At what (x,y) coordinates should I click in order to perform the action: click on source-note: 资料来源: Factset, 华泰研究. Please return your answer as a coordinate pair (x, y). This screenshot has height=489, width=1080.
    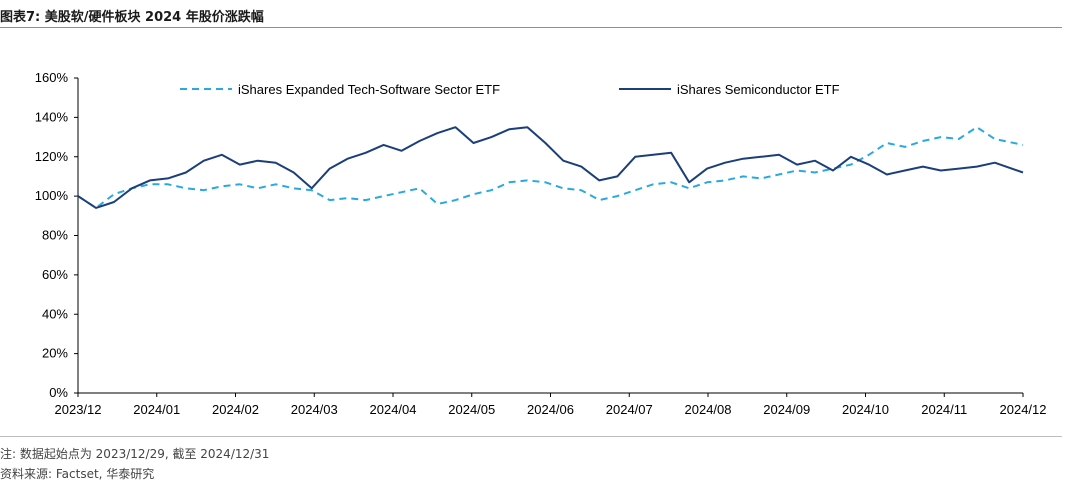
    Looking at the image, I should click on (77, 474).